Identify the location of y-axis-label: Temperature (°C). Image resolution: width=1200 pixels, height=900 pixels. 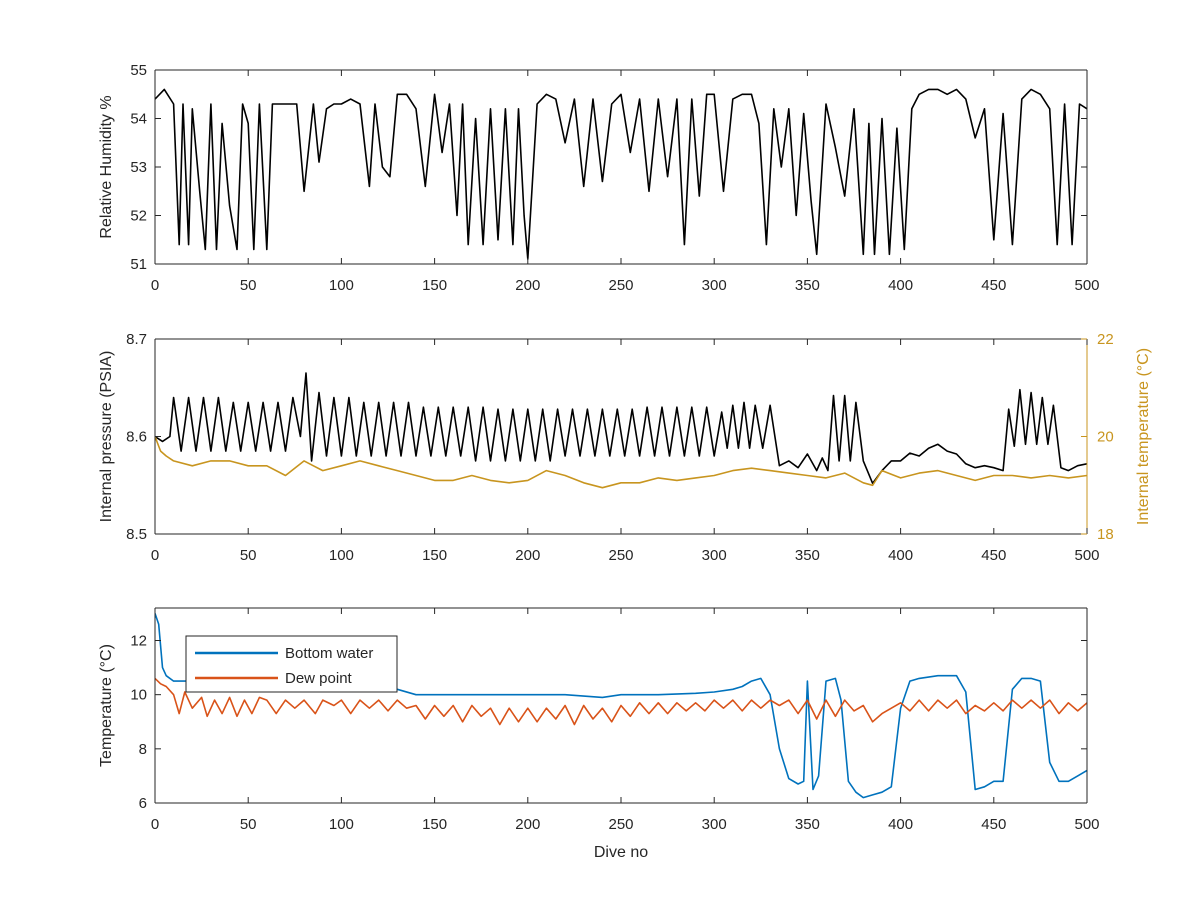
(106, 705).